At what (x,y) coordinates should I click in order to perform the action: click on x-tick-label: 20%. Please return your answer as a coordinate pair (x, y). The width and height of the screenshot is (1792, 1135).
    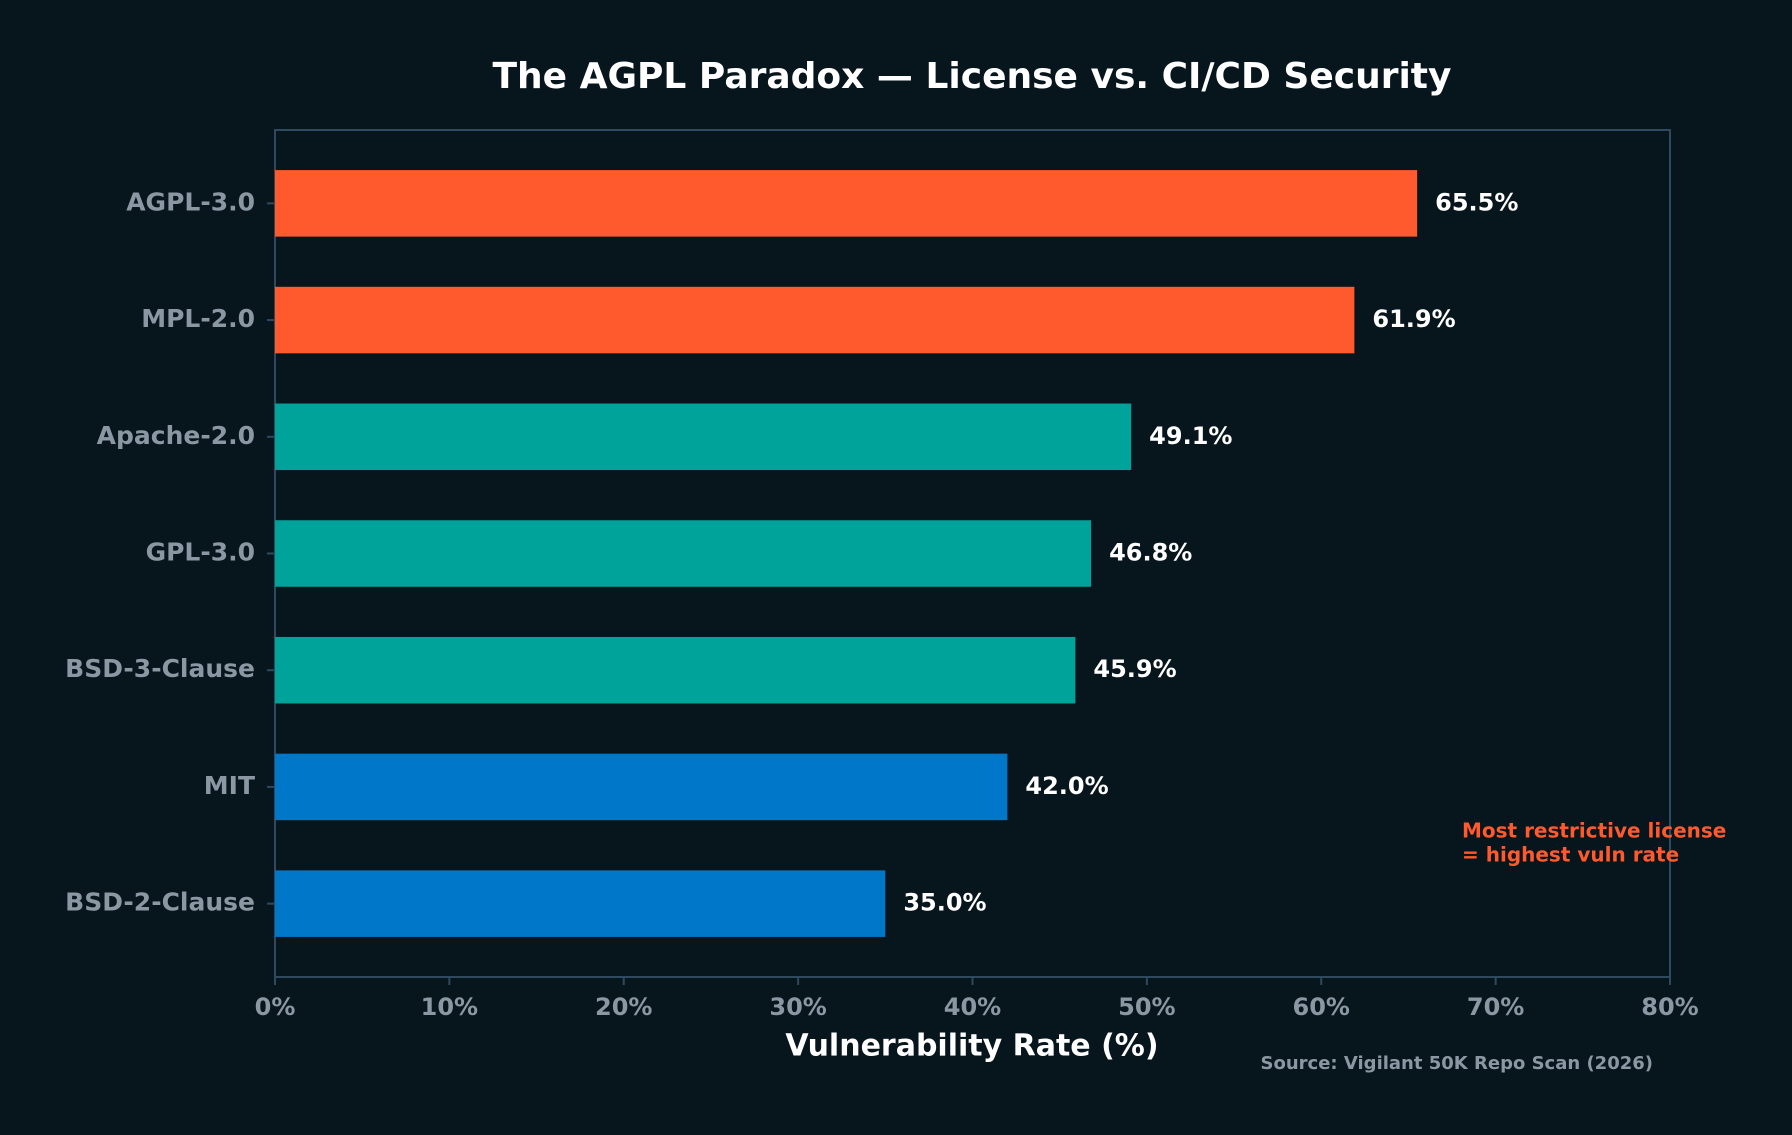
    Looking at the image, I should click on (623, 1007).